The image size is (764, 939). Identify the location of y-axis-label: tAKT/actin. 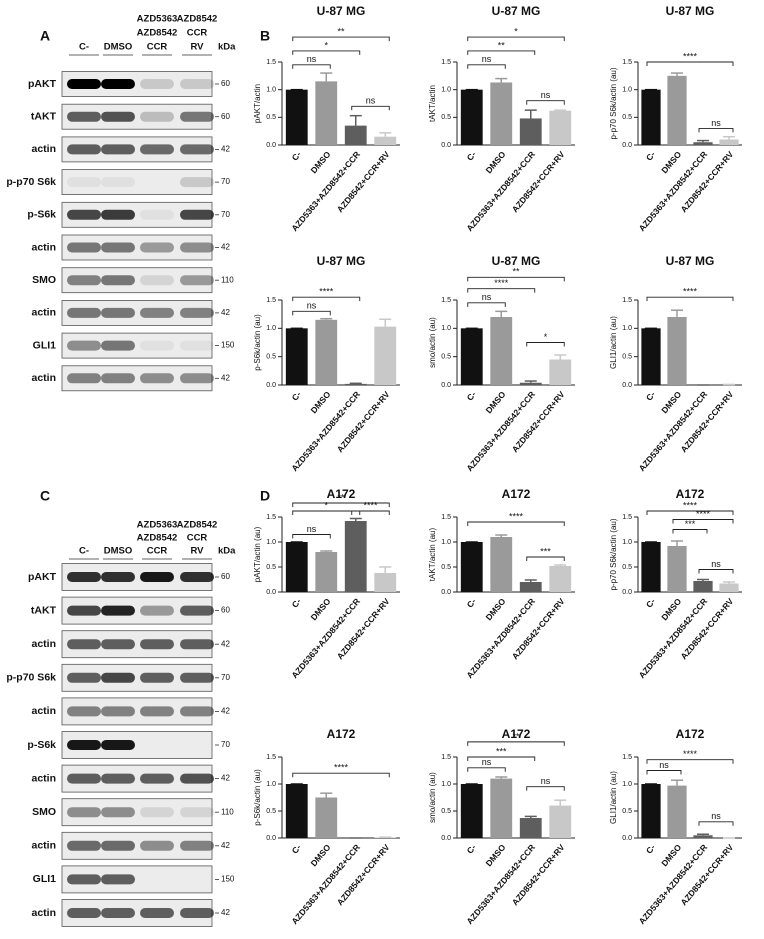
(432, 103).